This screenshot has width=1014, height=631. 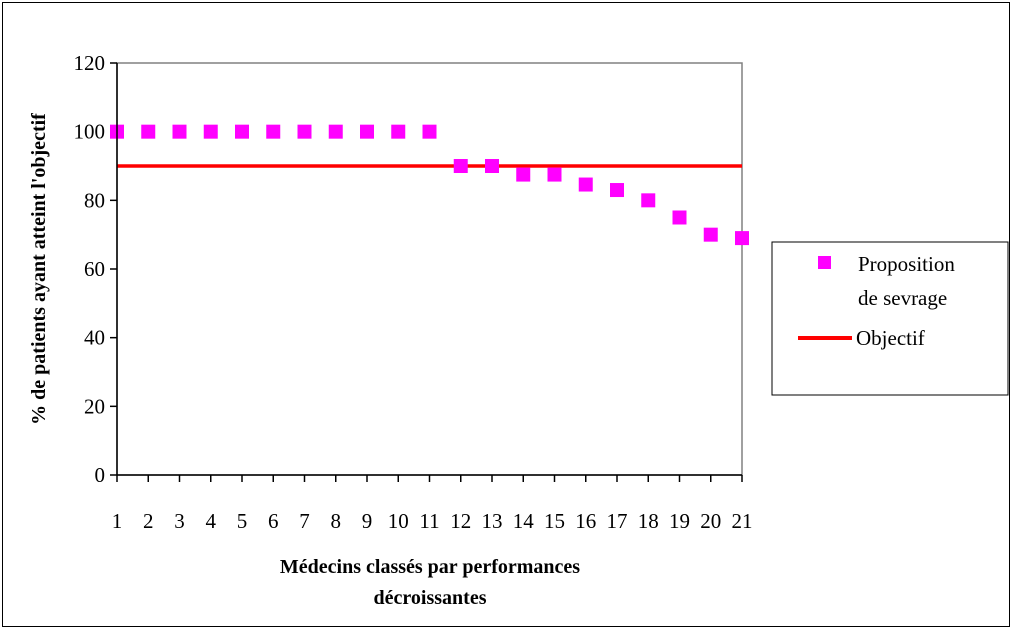 I want to click on x-tick-label: 10, so click(x=398, y=521).